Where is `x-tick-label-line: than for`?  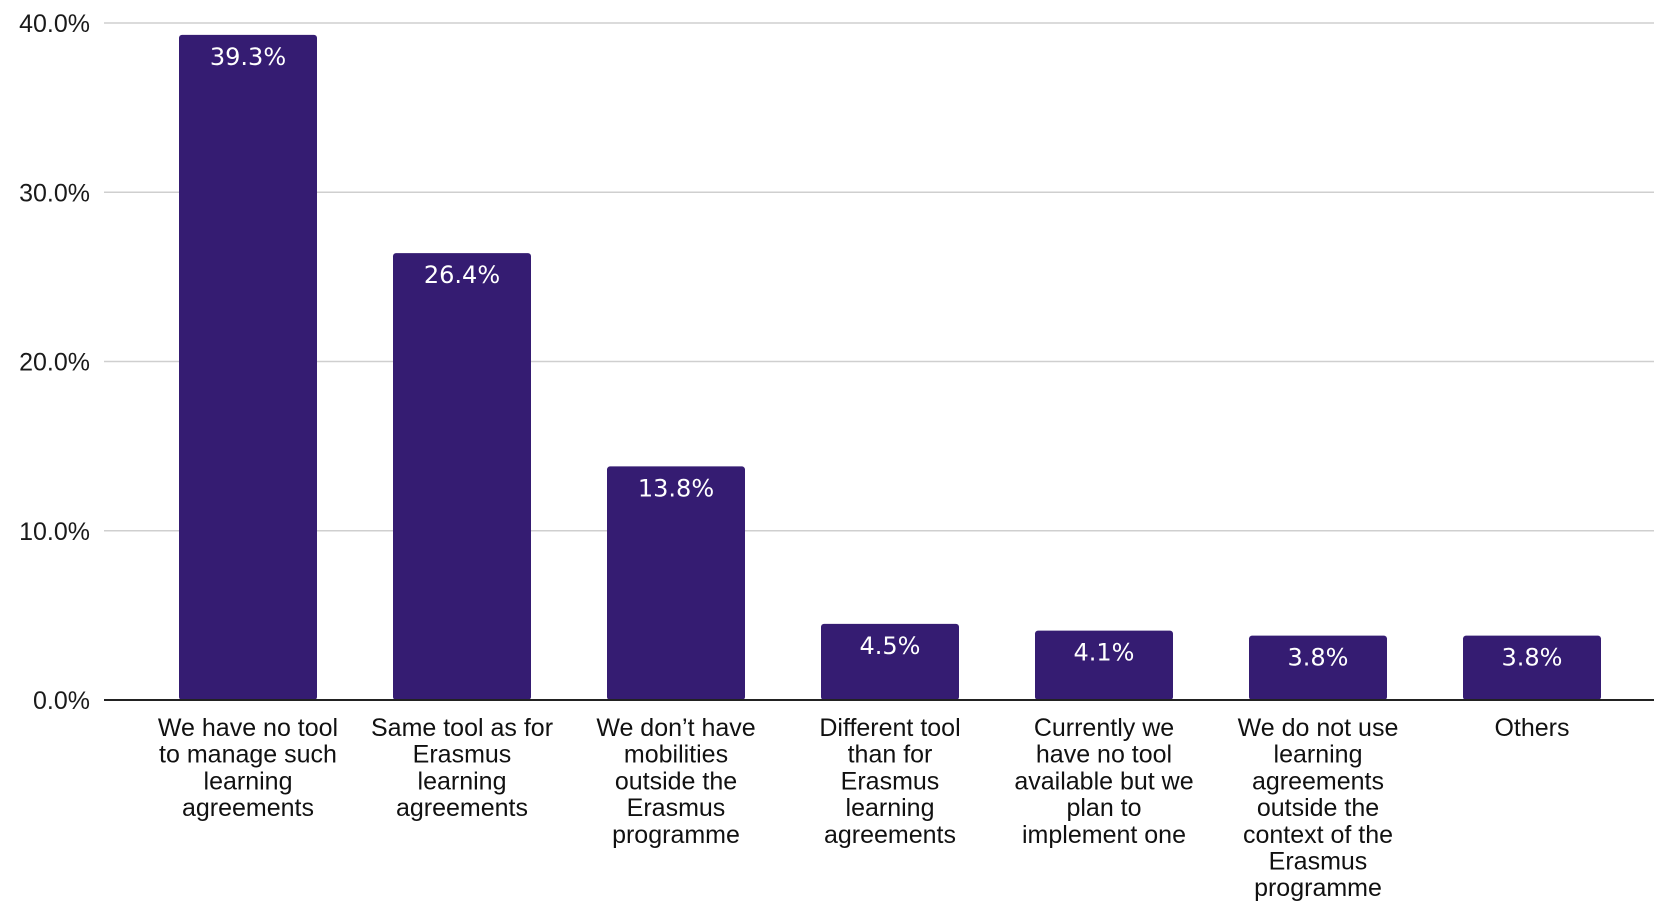 x-tick-label-line: than for is located at coordinates (890, 755).